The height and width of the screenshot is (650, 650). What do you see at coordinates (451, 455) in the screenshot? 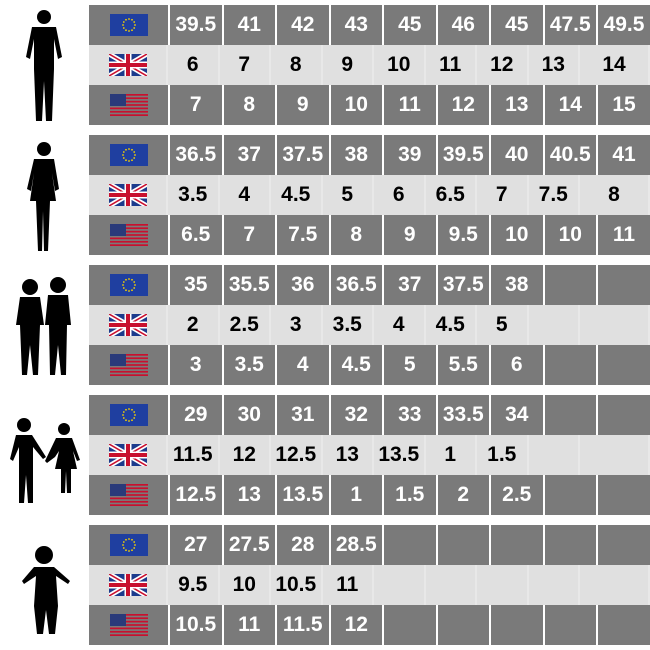
I see `size-cell: 1` at bounding box center [451, 455].